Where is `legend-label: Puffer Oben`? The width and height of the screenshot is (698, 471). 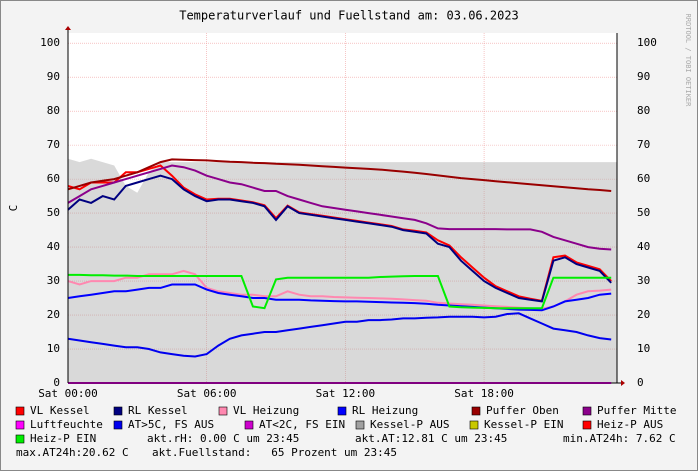 legend-label: Puffer Oben is located at coordinates (522, 410).